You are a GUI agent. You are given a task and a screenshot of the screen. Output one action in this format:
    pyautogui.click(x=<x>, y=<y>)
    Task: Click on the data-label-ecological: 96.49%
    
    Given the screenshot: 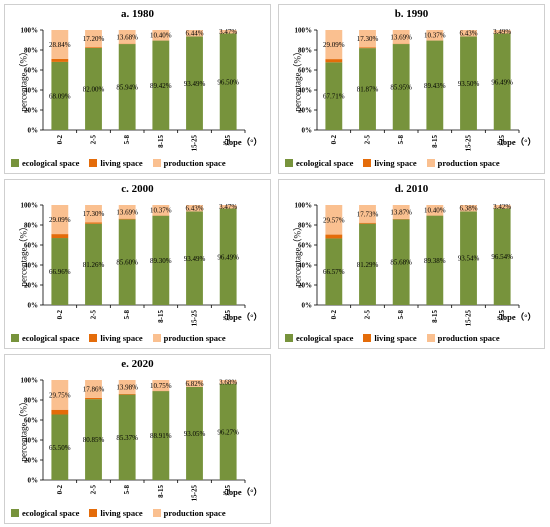 What is the action you would take?
    pyautogui.click(x=502, y=82)
    